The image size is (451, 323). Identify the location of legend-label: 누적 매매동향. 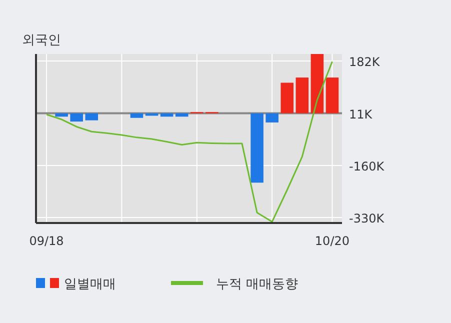
(257, 284).